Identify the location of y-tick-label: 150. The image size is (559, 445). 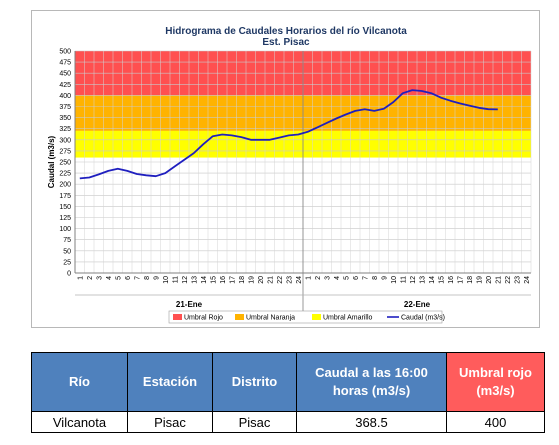
(65, 207).